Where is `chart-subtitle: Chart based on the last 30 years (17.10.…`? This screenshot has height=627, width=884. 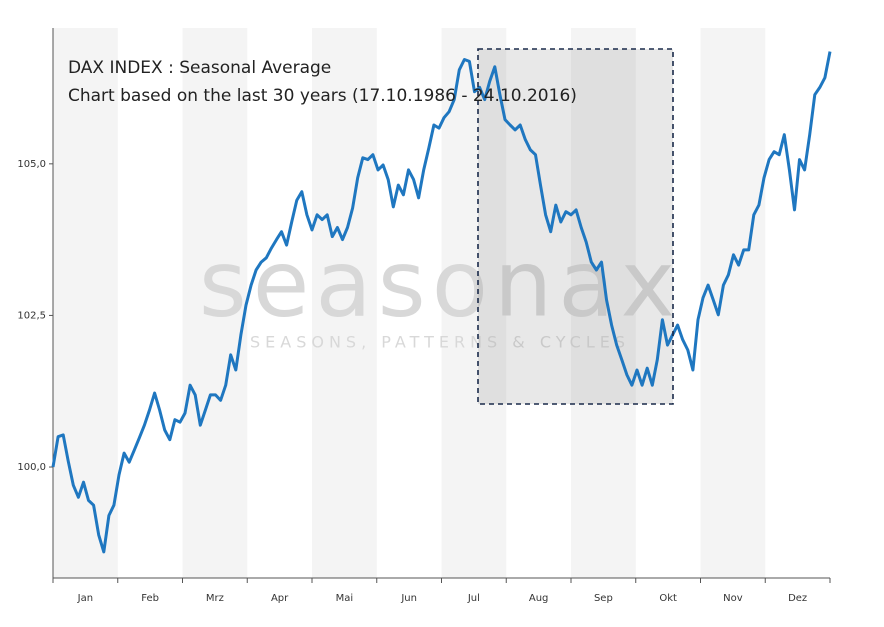 chart-subtitle: Chart based on the last 30 years (17.10.… is located at coordinates (322, 96).